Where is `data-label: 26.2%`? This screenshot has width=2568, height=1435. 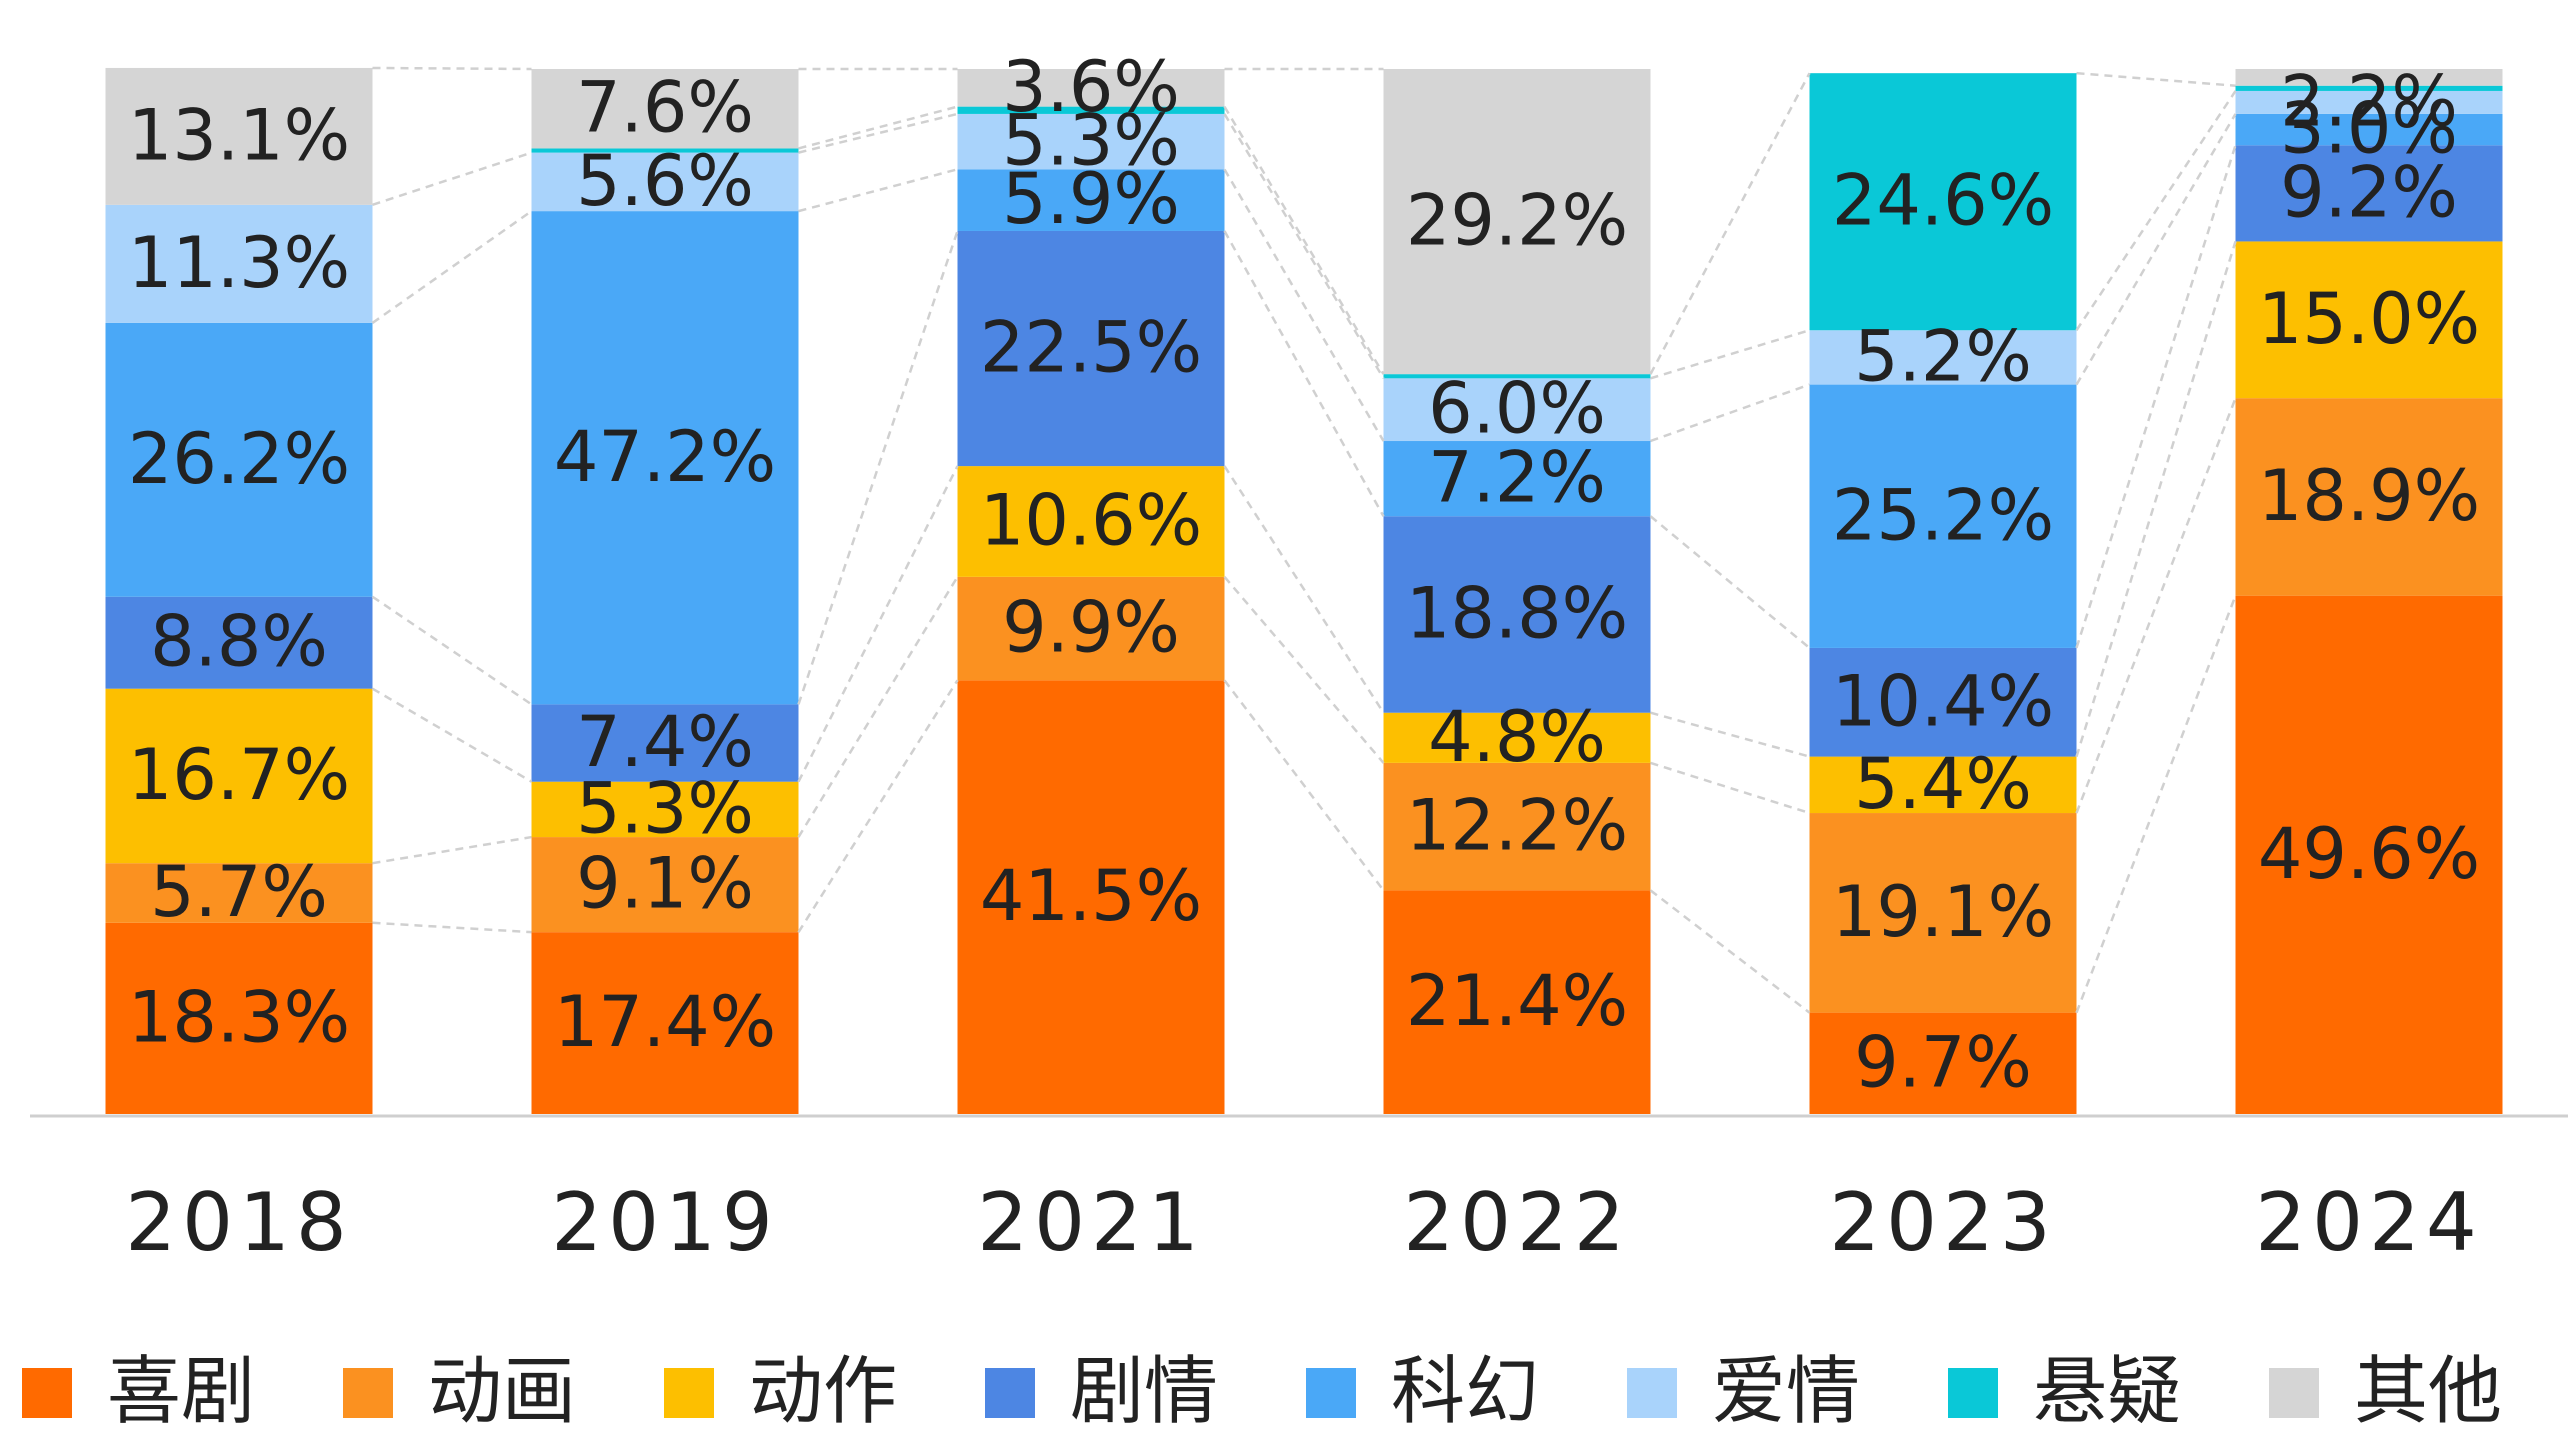 data-label: 26.2% is located at coordinates (239, 459).